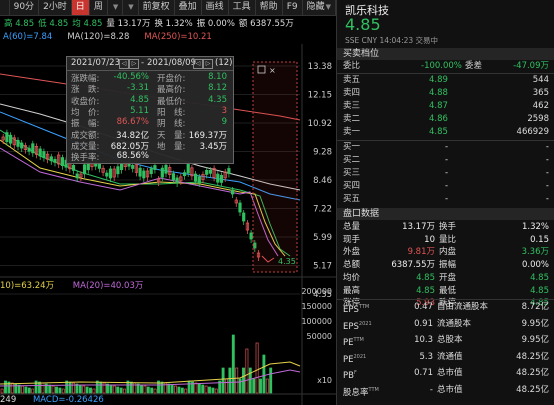  Describe the element at coordinates (316, 306) in the screenshot. I see `volume-axis-label: 150000` at that location.